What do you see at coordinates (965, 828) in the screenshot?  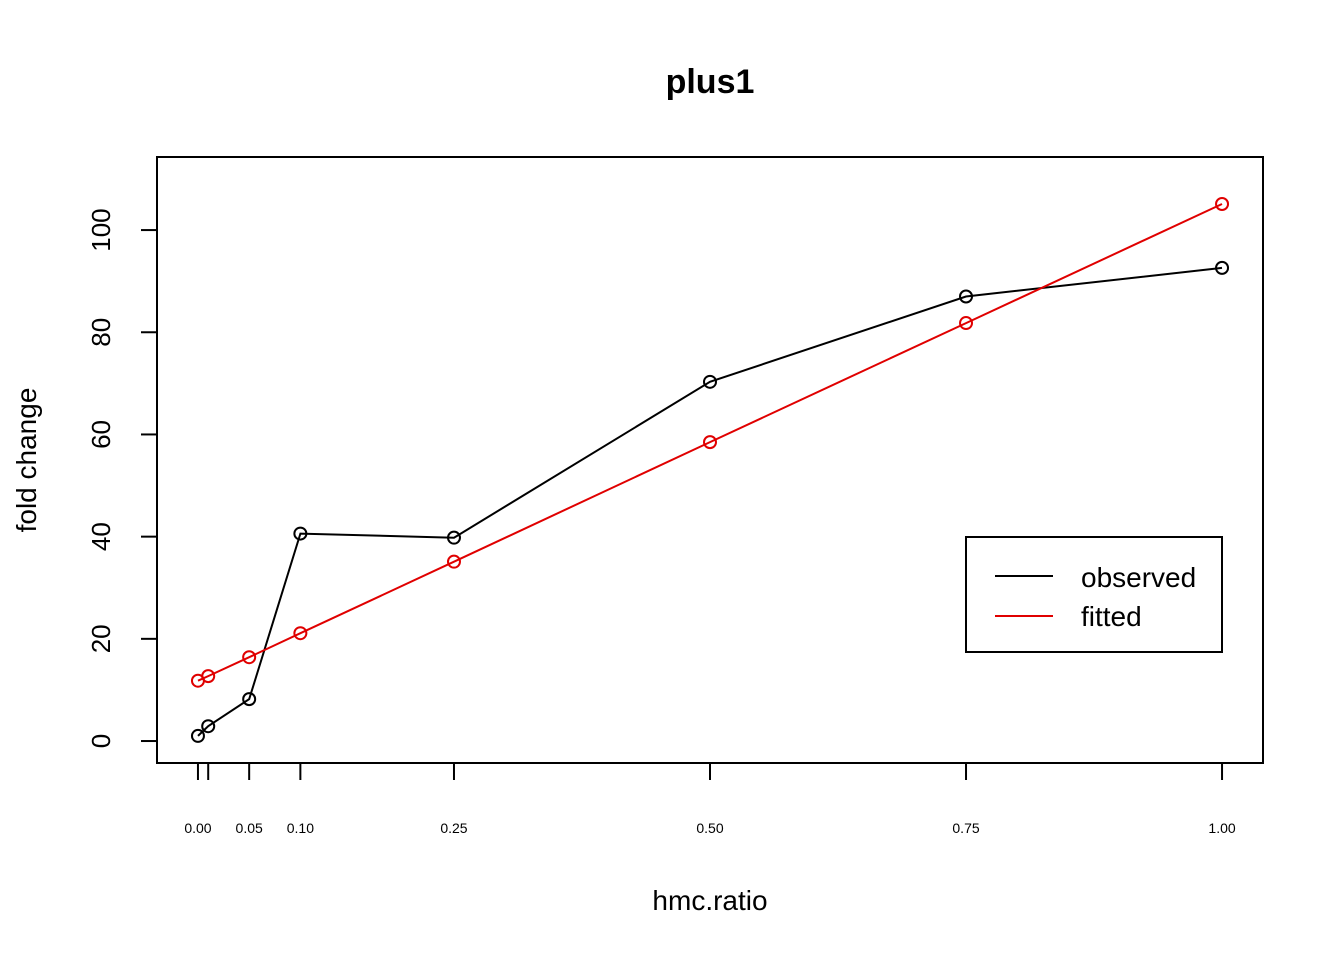 I see `x-tick-label: 0.75` at bounding box center [965, 828].